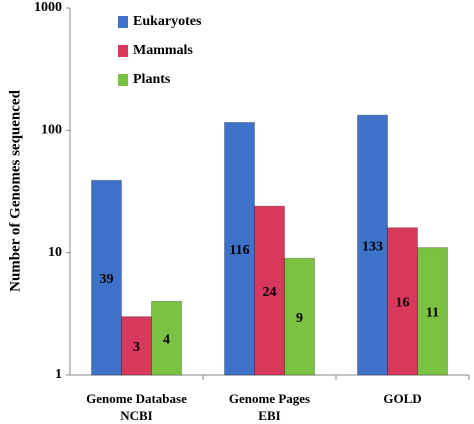  Describe the element at coordinates (136, 407) in the screenshot. I see `x-tick-label: Genome Database NCBI` at that location.